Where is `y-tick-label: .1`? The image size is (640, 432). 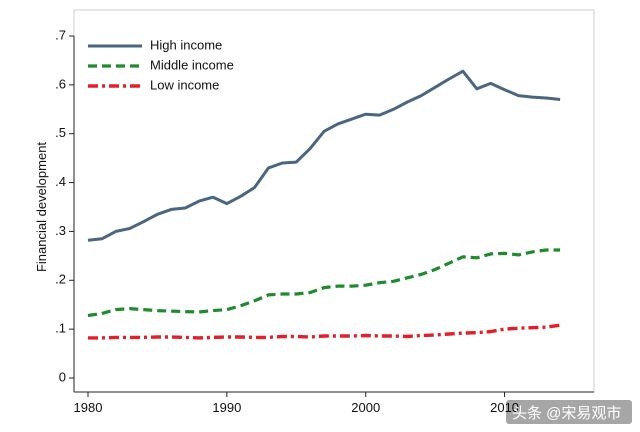
y-tick-label: .1 is located at coordinates (60, 328).